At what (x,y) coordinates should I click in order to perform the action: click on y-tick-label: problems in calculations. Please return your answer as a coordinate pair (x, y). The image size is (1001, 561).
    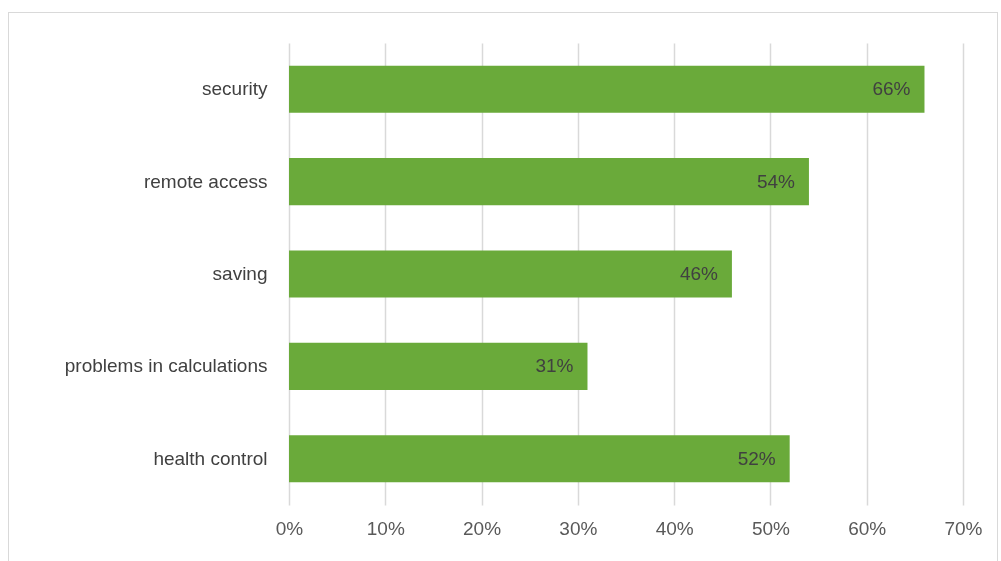
    Looking at the image, I should click on (166, 366).